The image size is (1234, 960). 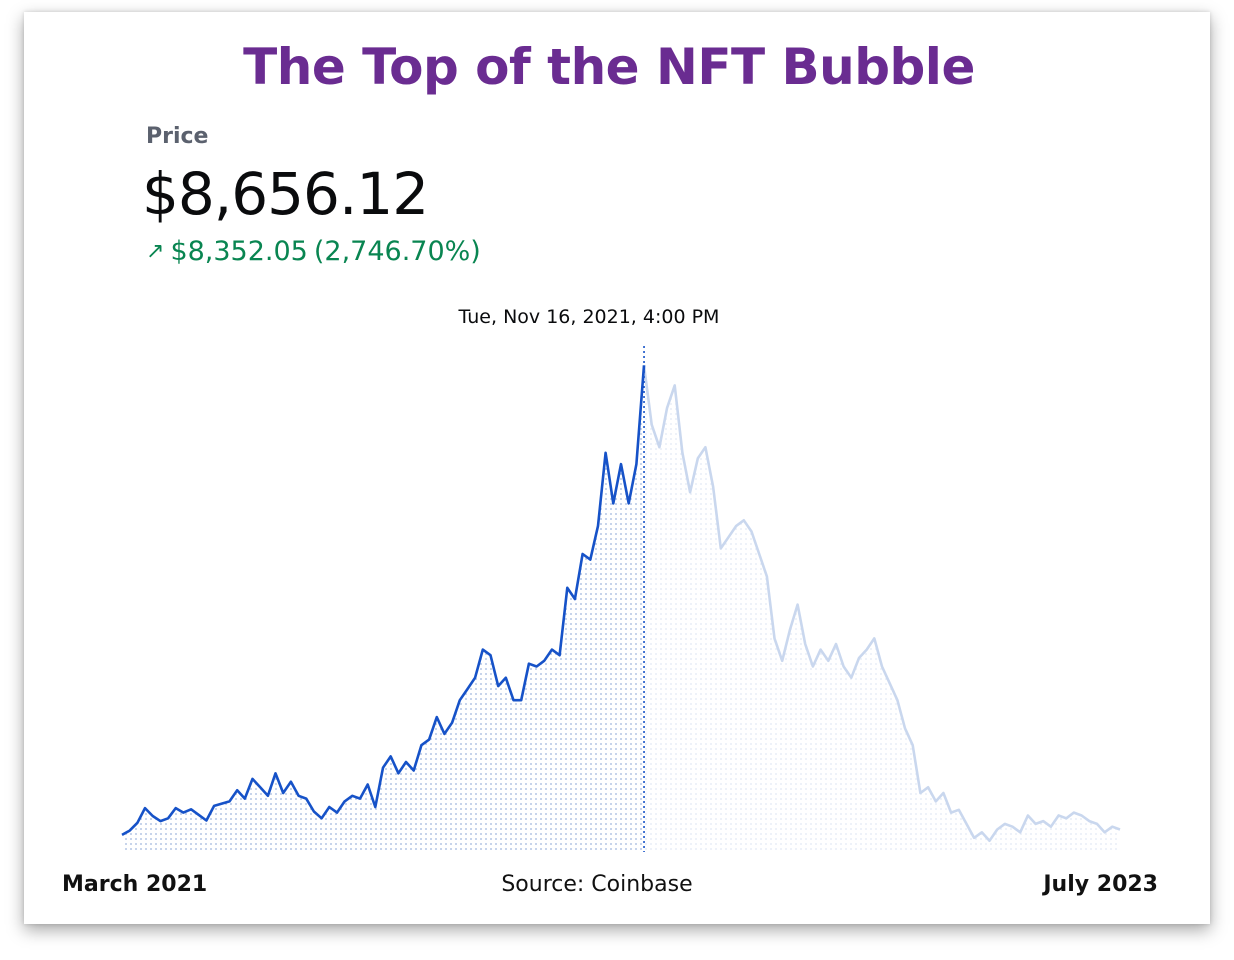 I want to click on price-change: ↗ $8,352.05 (2,746.70%), so click(x=313, y=251).